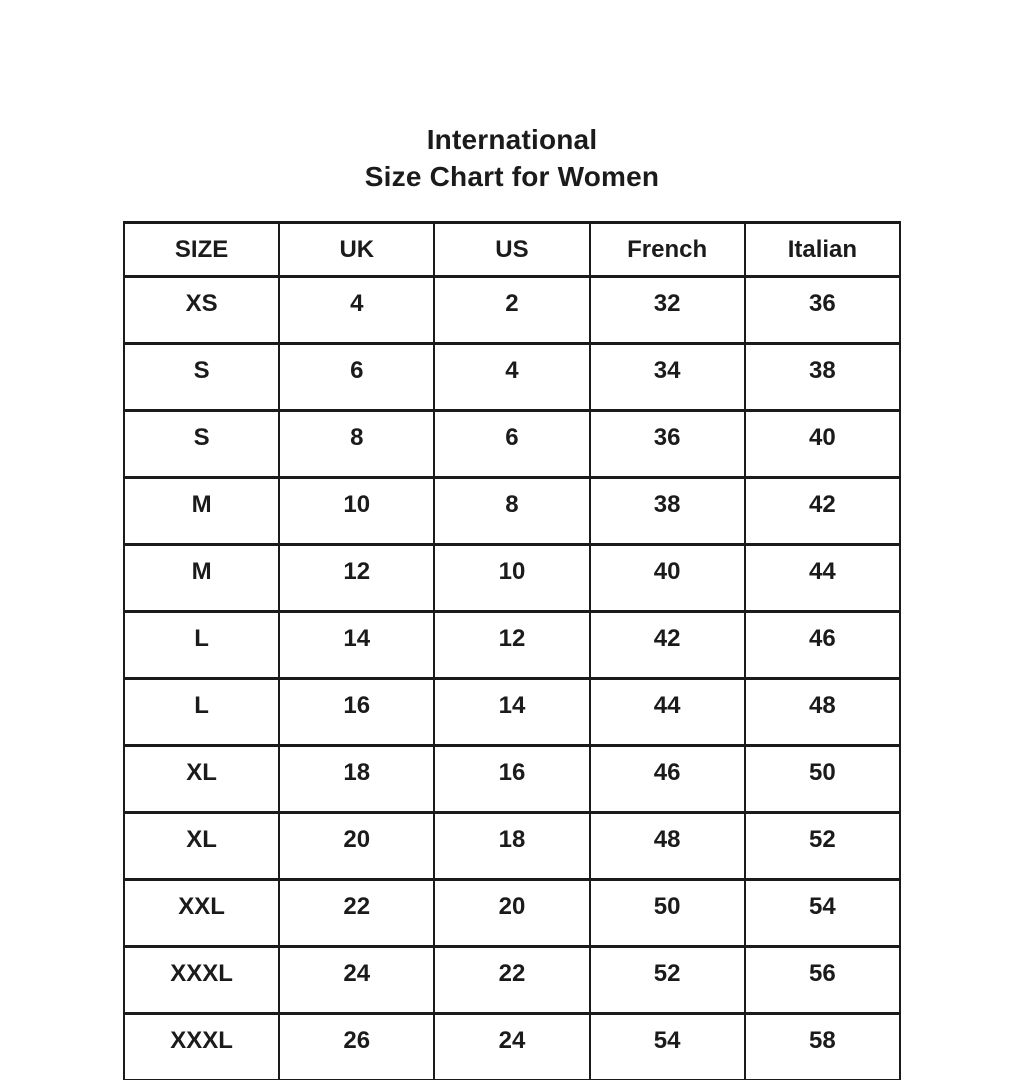 Image resolution: width=1024 pixels, height=1080 pixels. What do you see at coordinates (822, 249) in the screenshot?
I see `column-header: Italian` at bounding box center [822, 249].